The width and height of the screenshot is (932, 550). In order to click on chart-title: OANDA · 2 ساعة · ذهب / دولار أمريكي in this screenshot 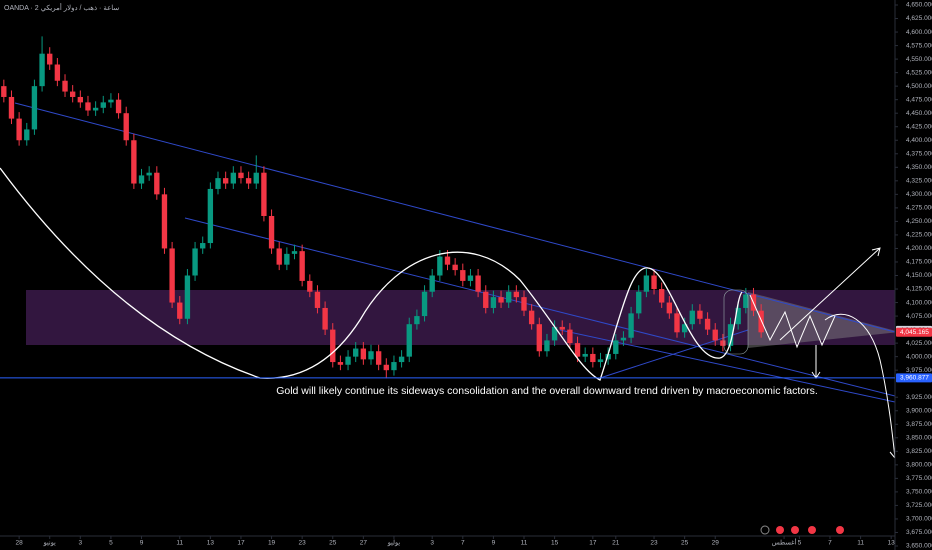, I will do `click(61, 7)`.